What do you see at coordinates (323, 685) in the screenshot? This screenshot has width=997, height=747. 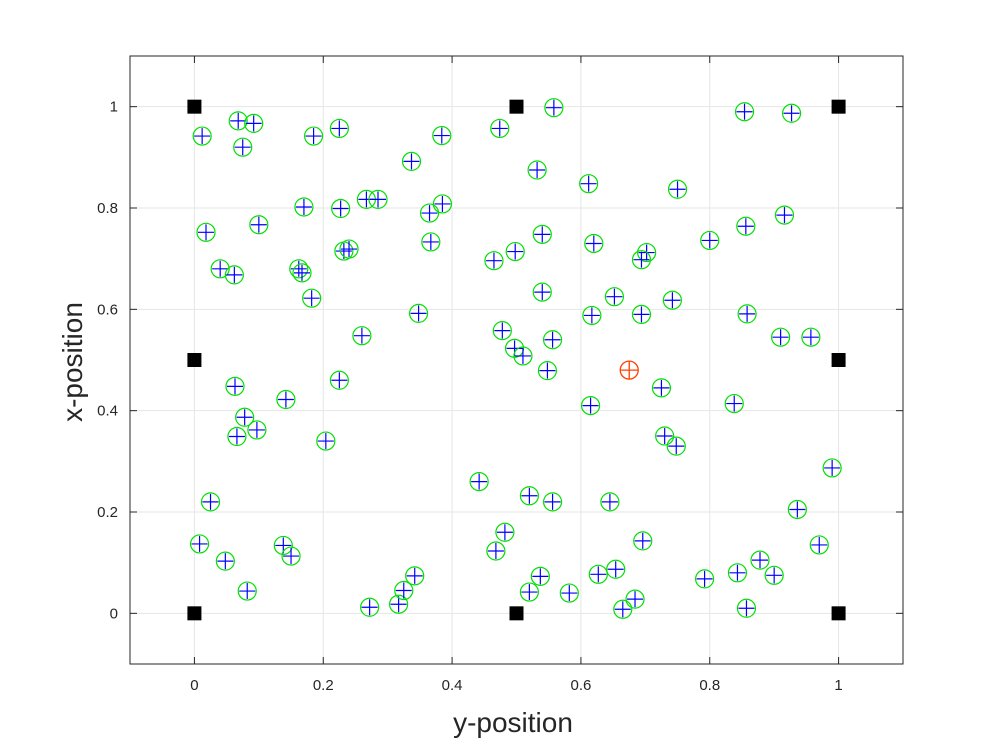 I see `x-tick-label: 0.2` at bounding box center [323, 685].